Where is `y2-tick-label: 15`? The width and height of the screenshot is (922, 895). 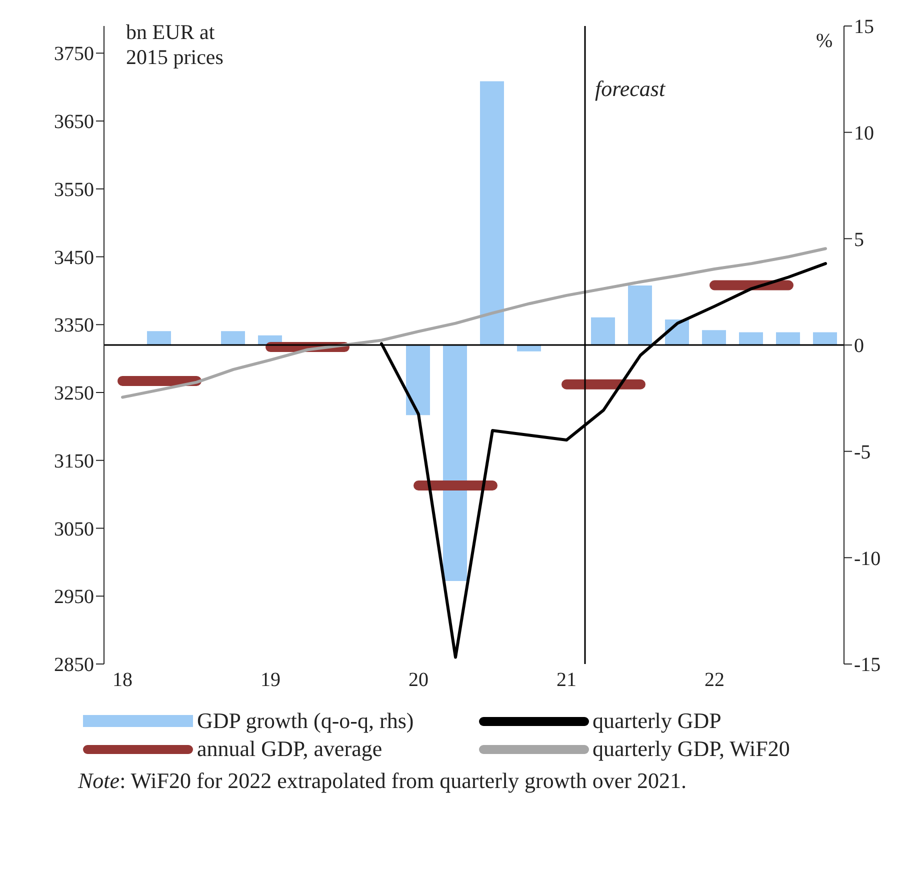
y2-tick-label: 15 is located at coordinates (864, 27).